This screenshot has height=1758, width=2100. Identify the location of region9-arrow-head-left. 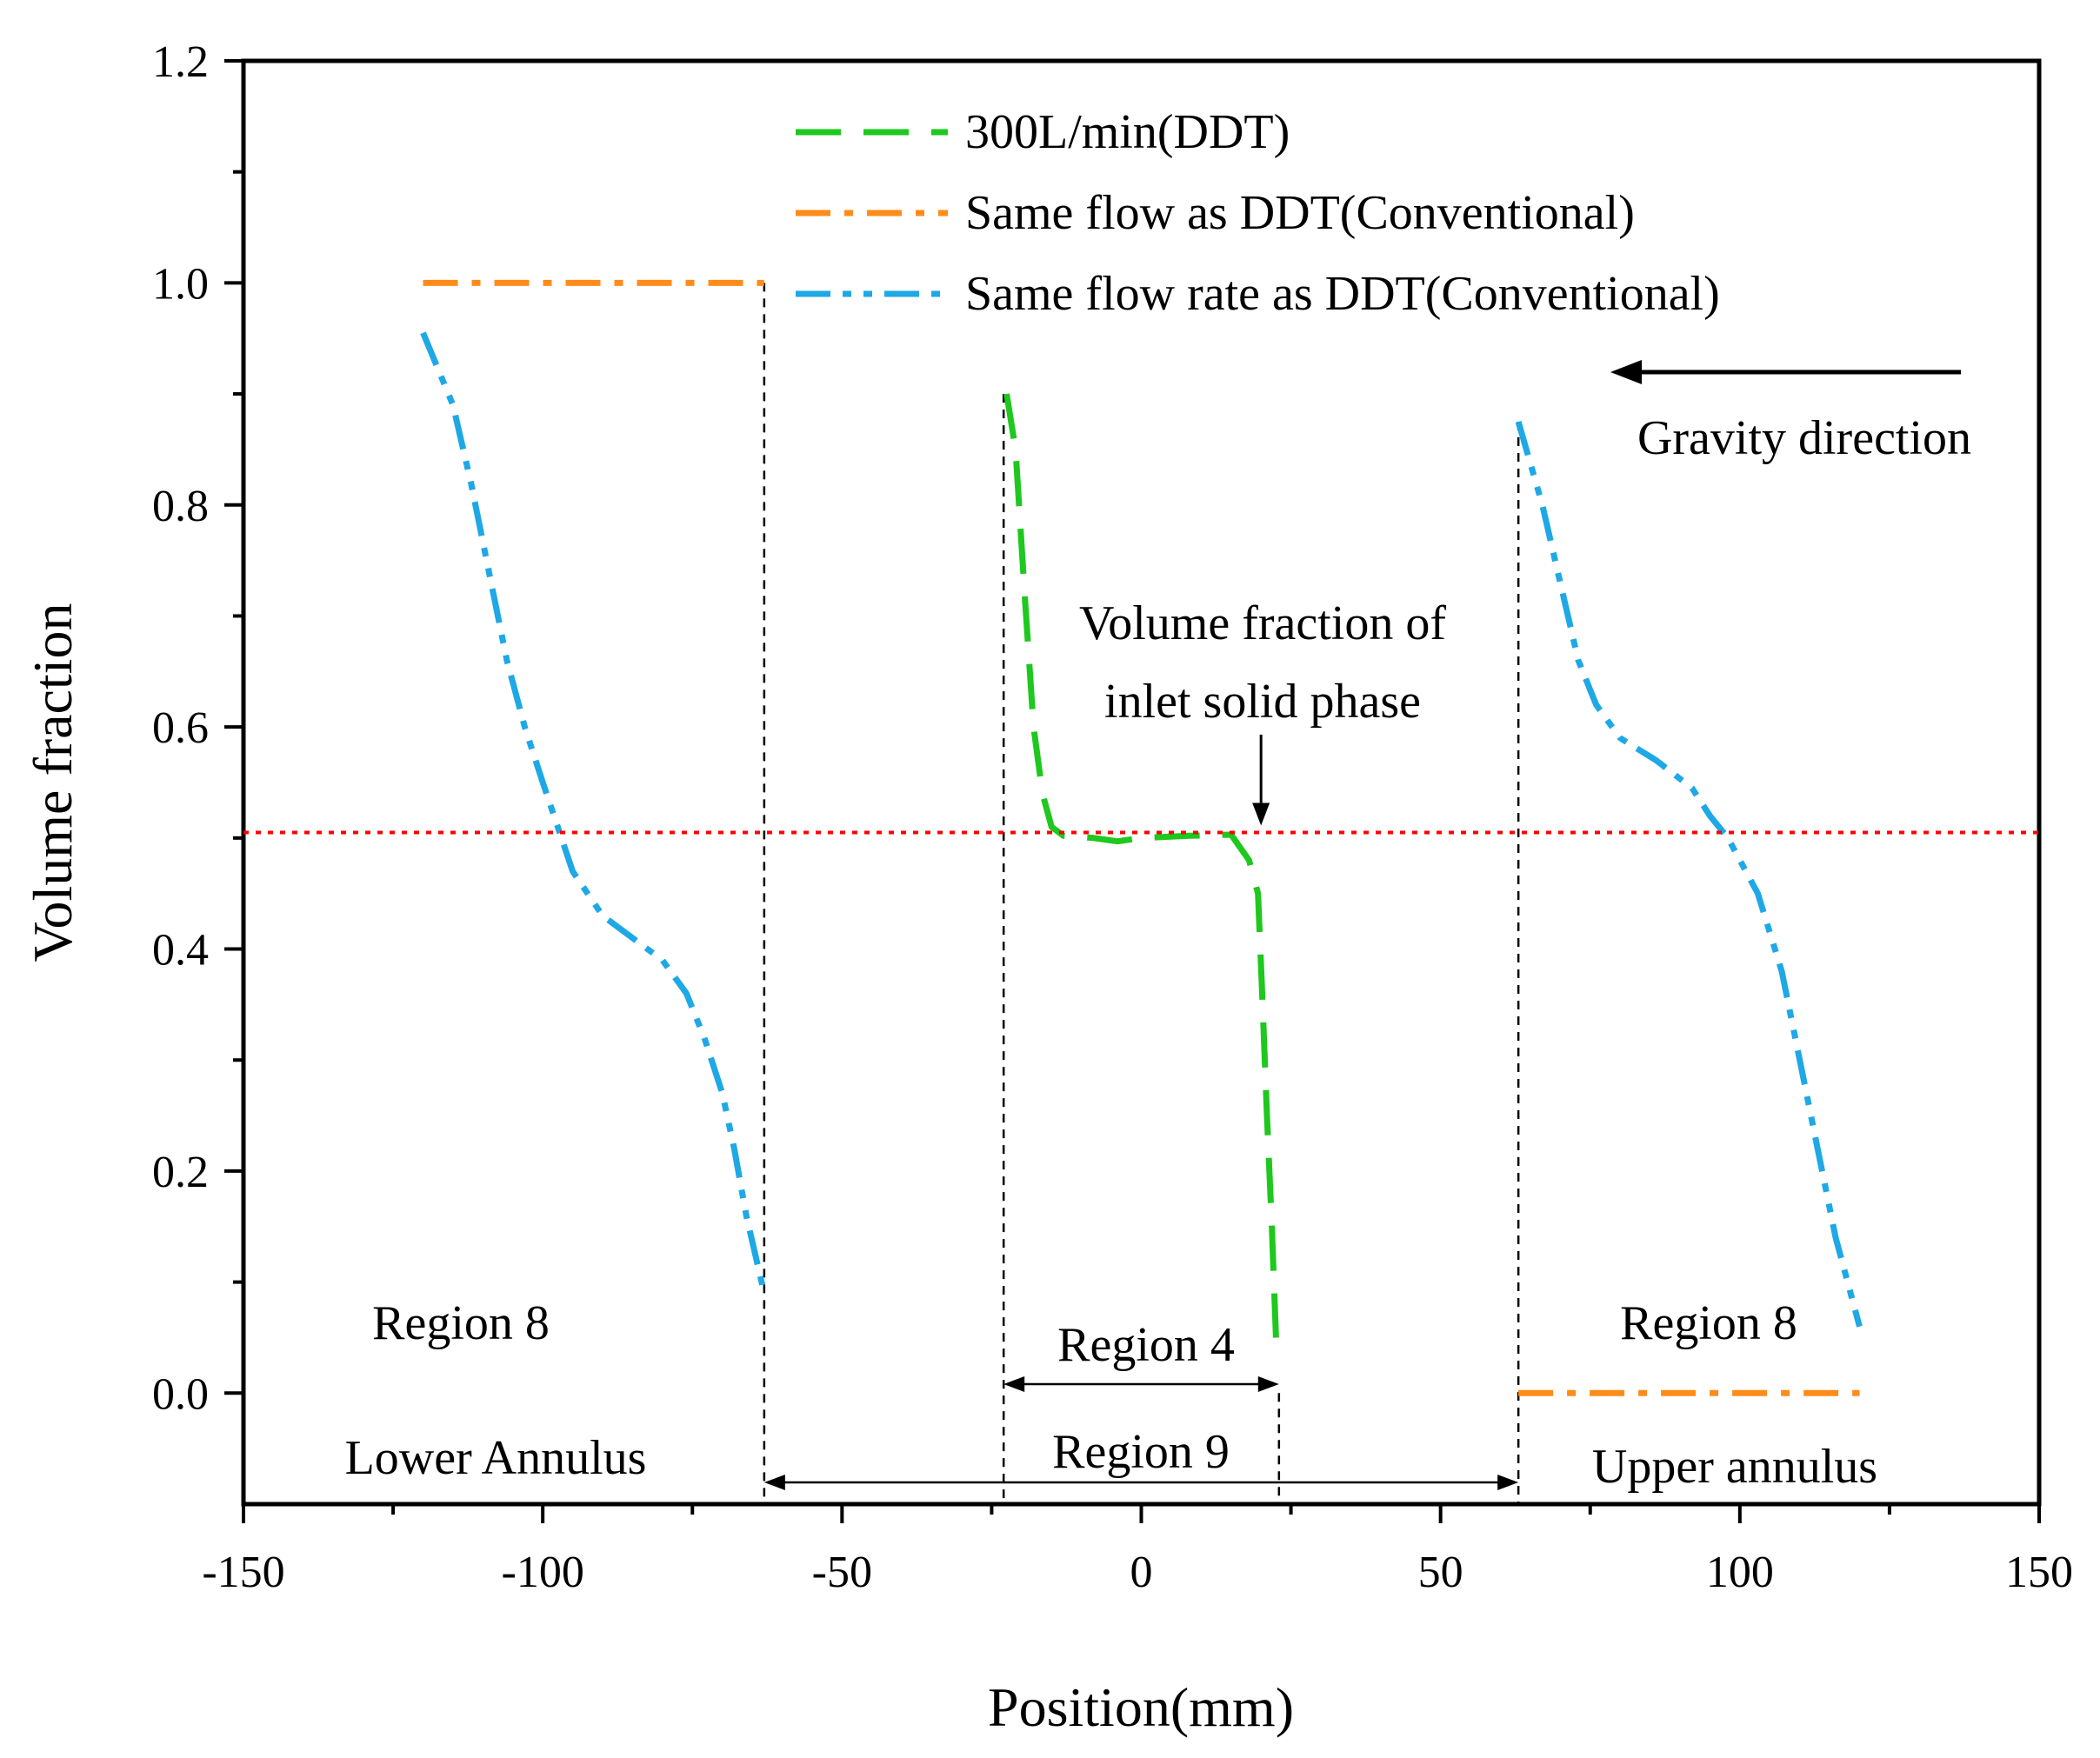
(774, 1483).